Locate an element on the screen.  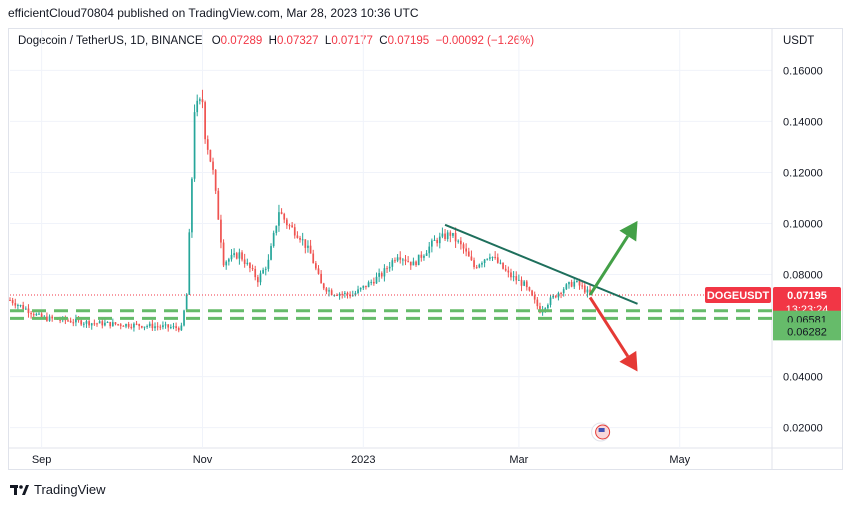
price-tag-bg is located at coordinates (807, 302).